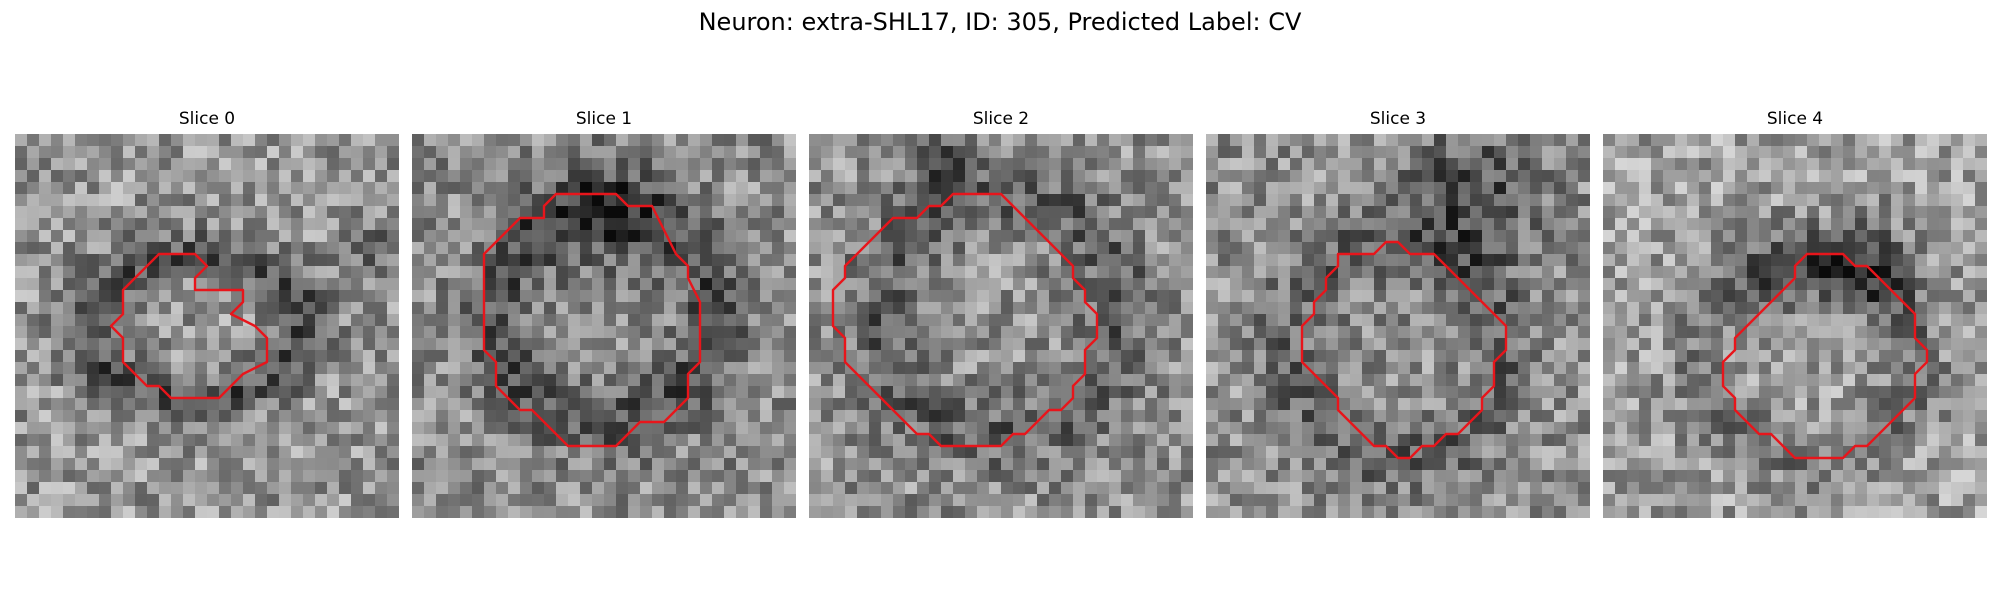 This screenshot has width=2000, height=600. I want to click on slice-panel-2: Slice 2, so click(1001, 313).